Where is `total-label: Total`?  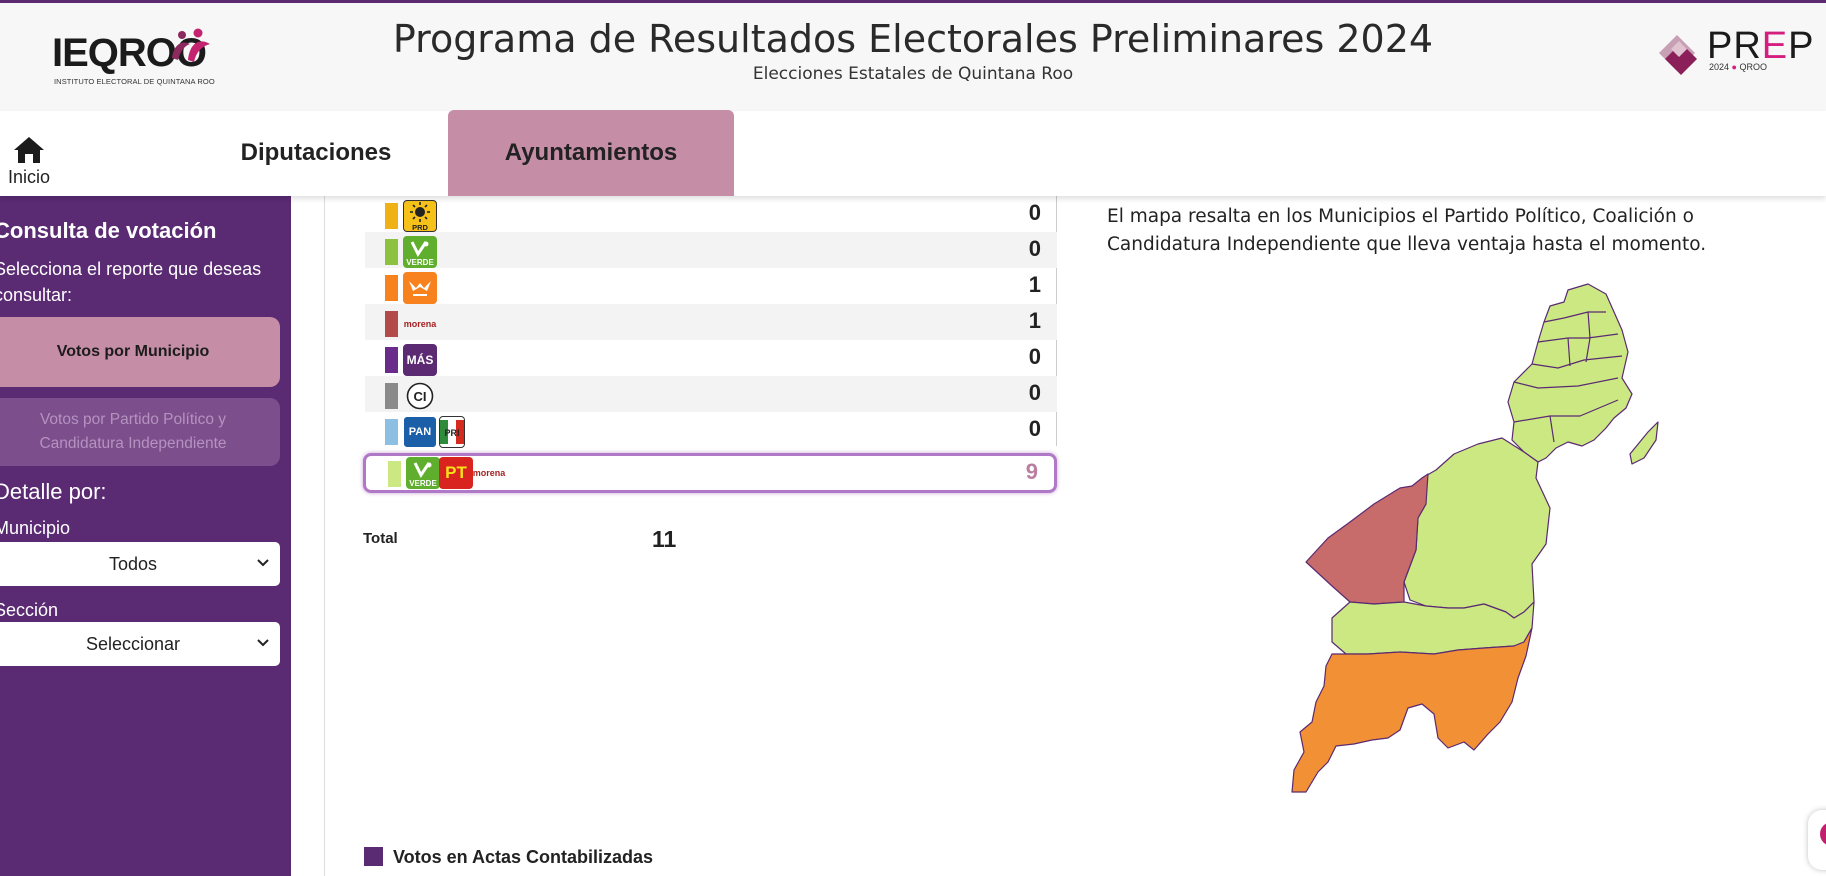 total-label: Total is located at coordinates (380, 538).